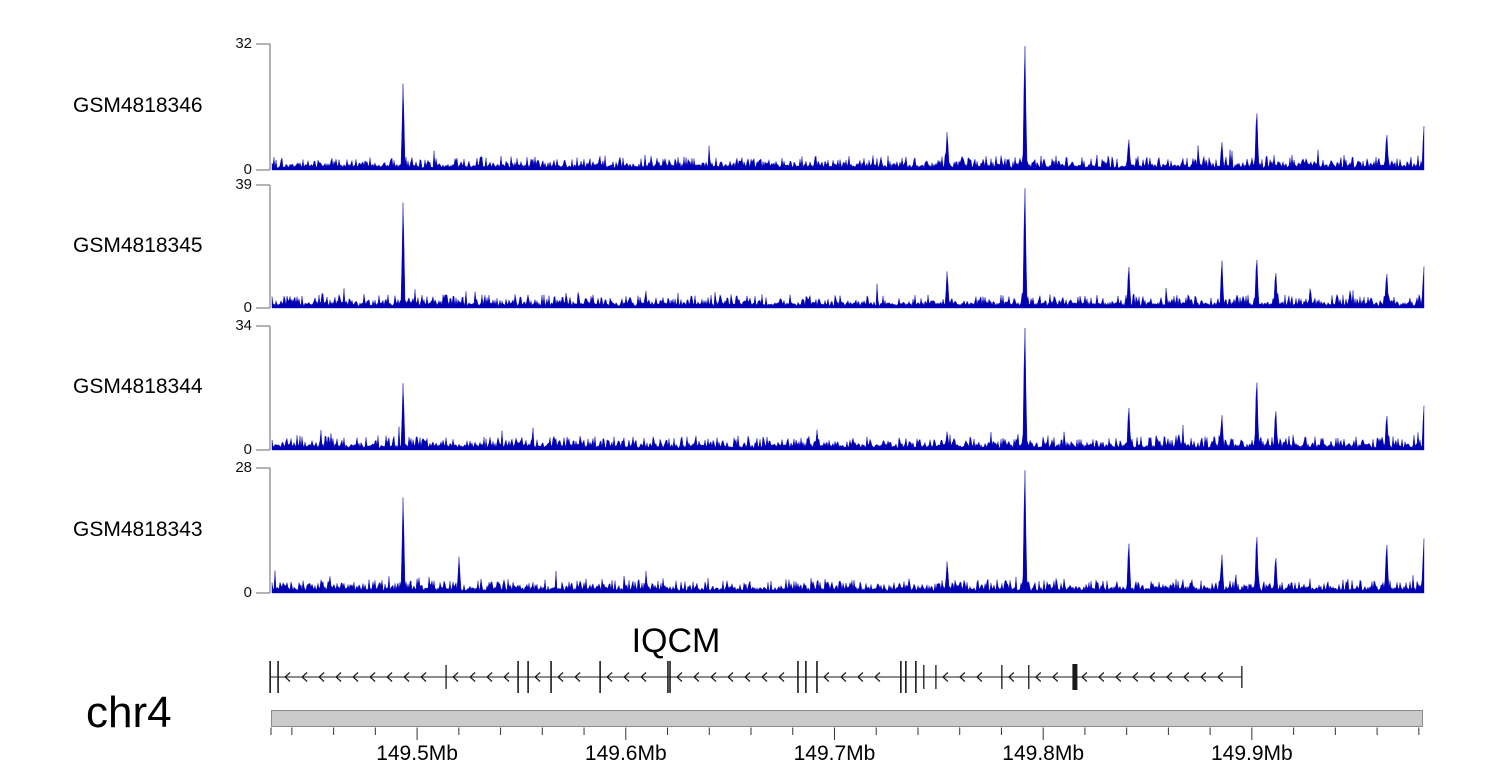 The image size is (1500, 780). I want to click on track-label: GSM4818346, so click(138, 105).